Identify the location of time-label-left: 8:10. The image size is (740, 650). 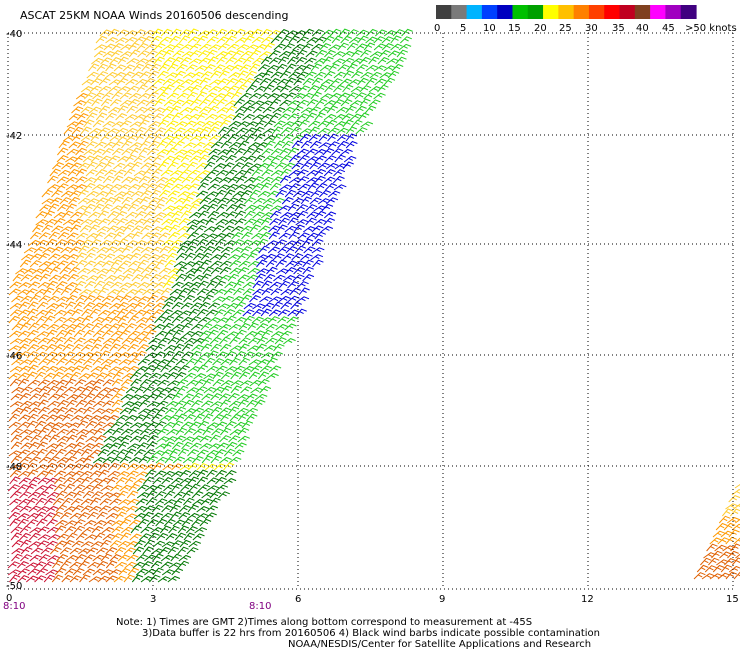
(14, 606).